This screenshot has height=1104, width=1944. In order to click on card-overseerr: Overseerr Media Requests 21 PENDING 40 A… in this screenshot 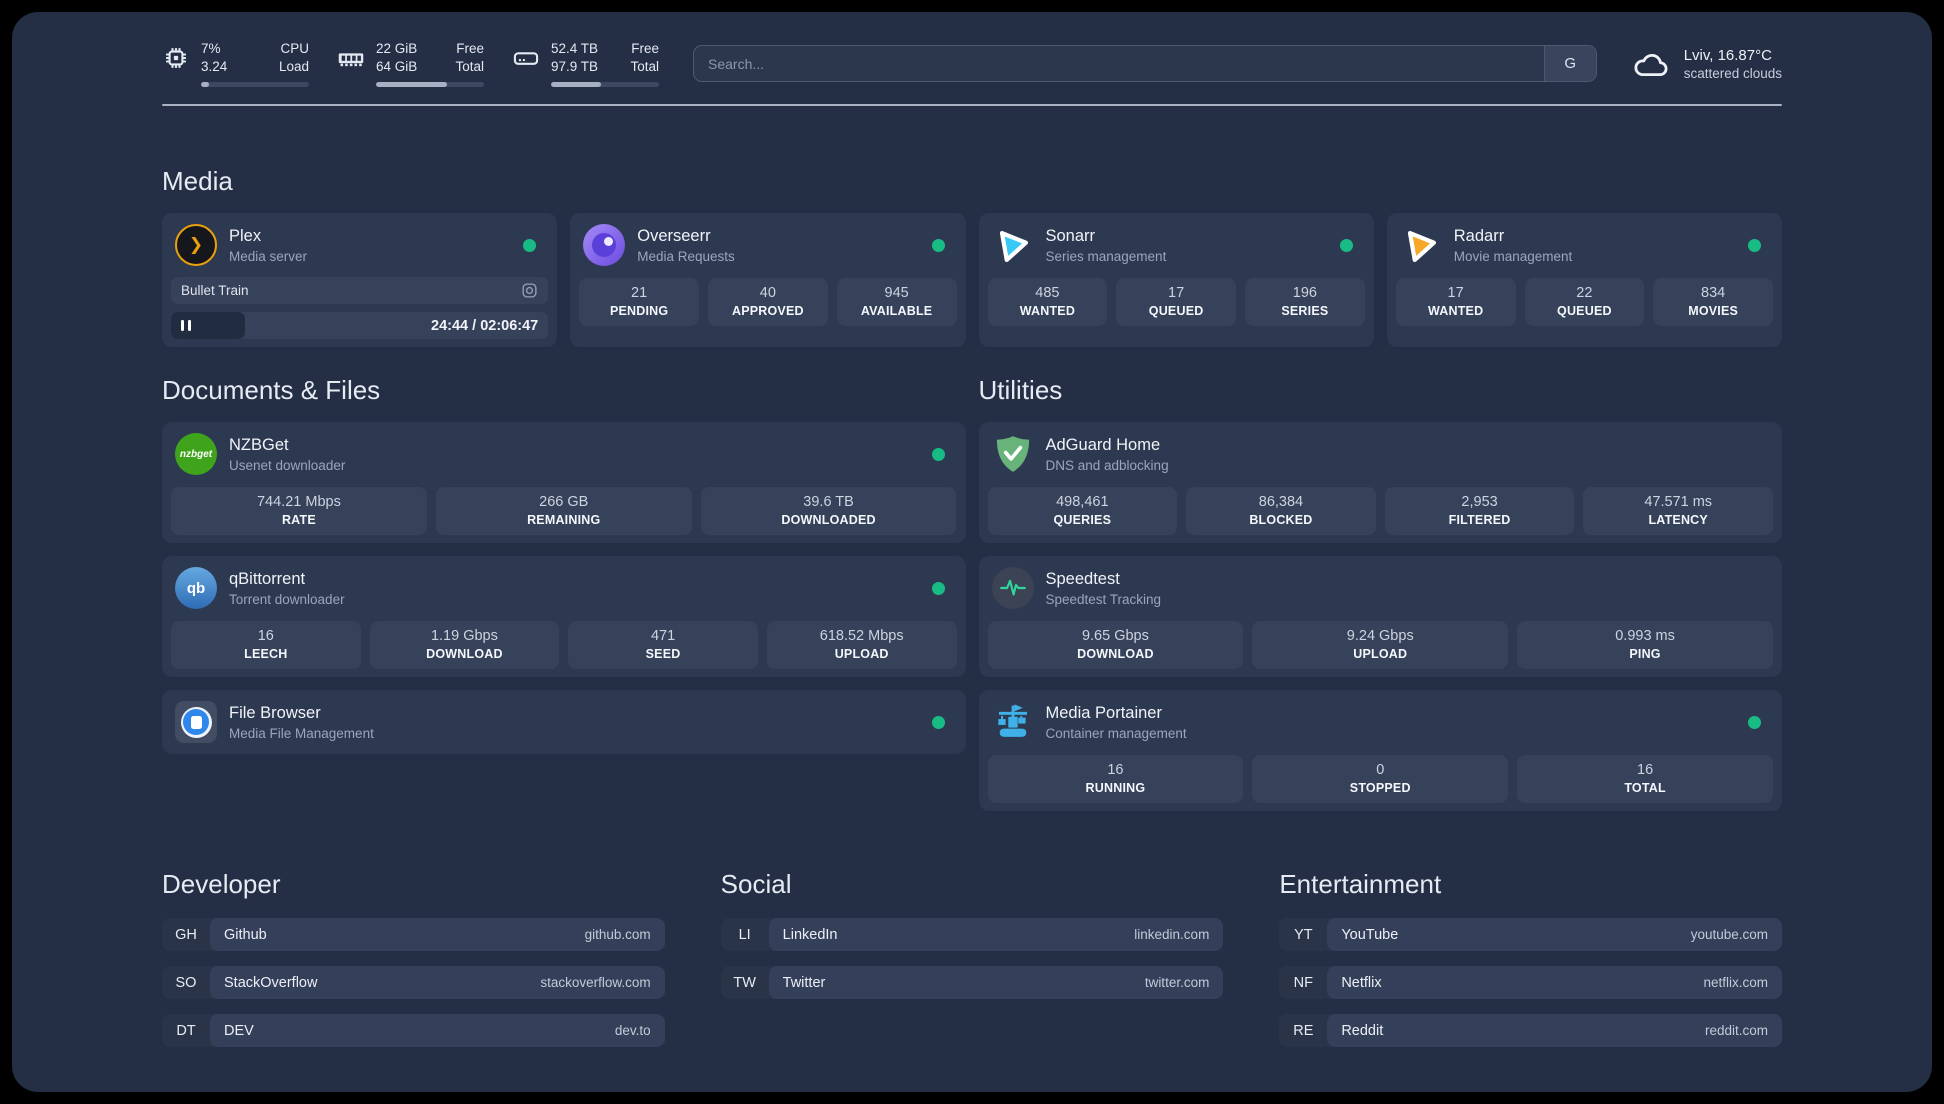, I will do `click(768, 280)`.